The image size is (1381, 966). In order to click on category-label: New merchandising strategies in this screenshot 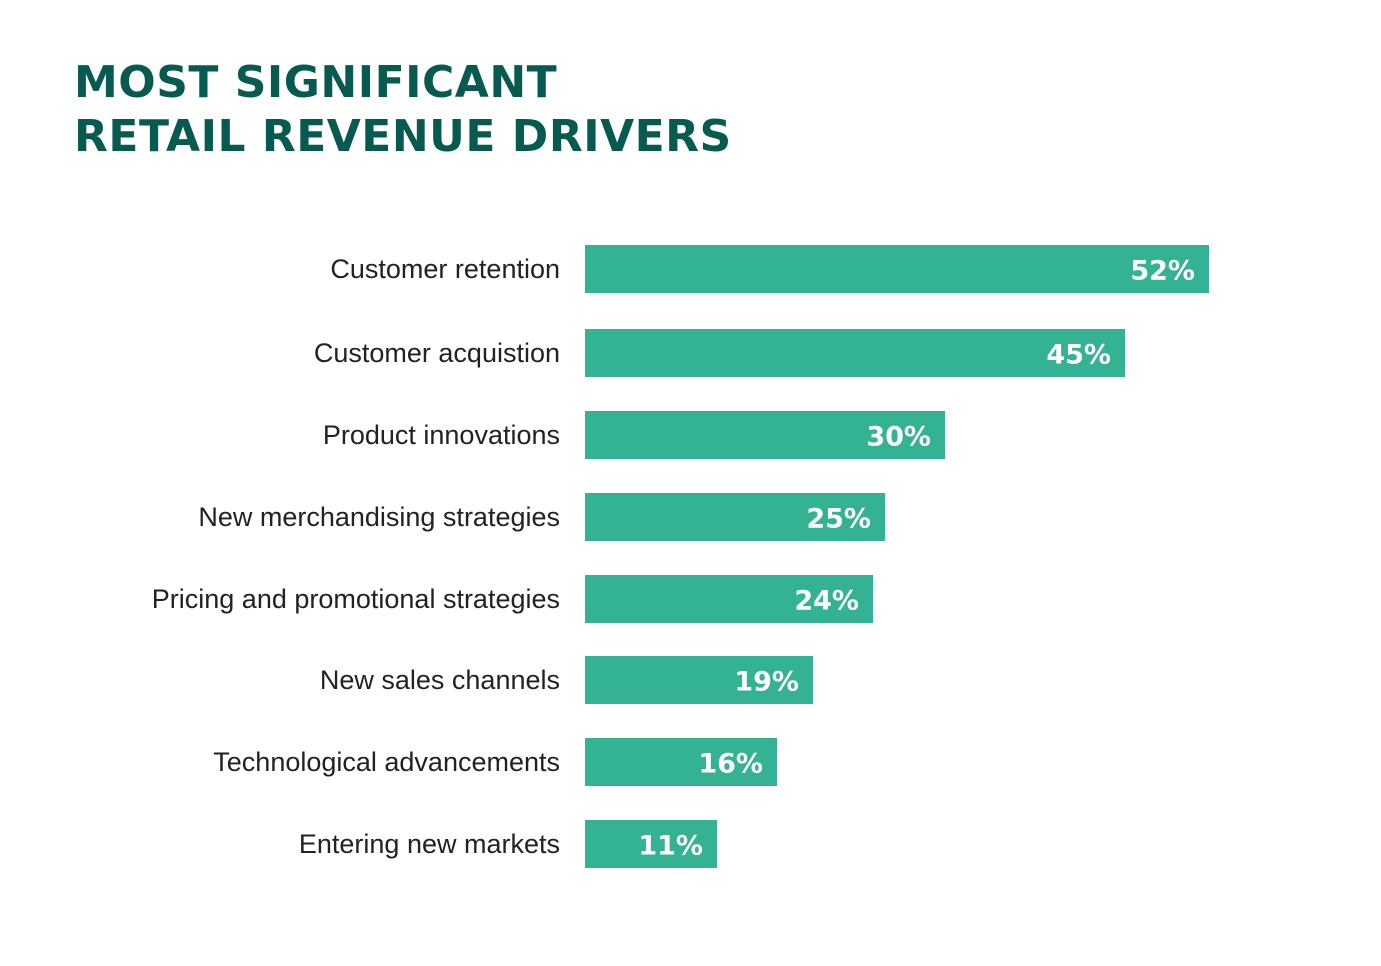, I will do `click(379, 517)`.